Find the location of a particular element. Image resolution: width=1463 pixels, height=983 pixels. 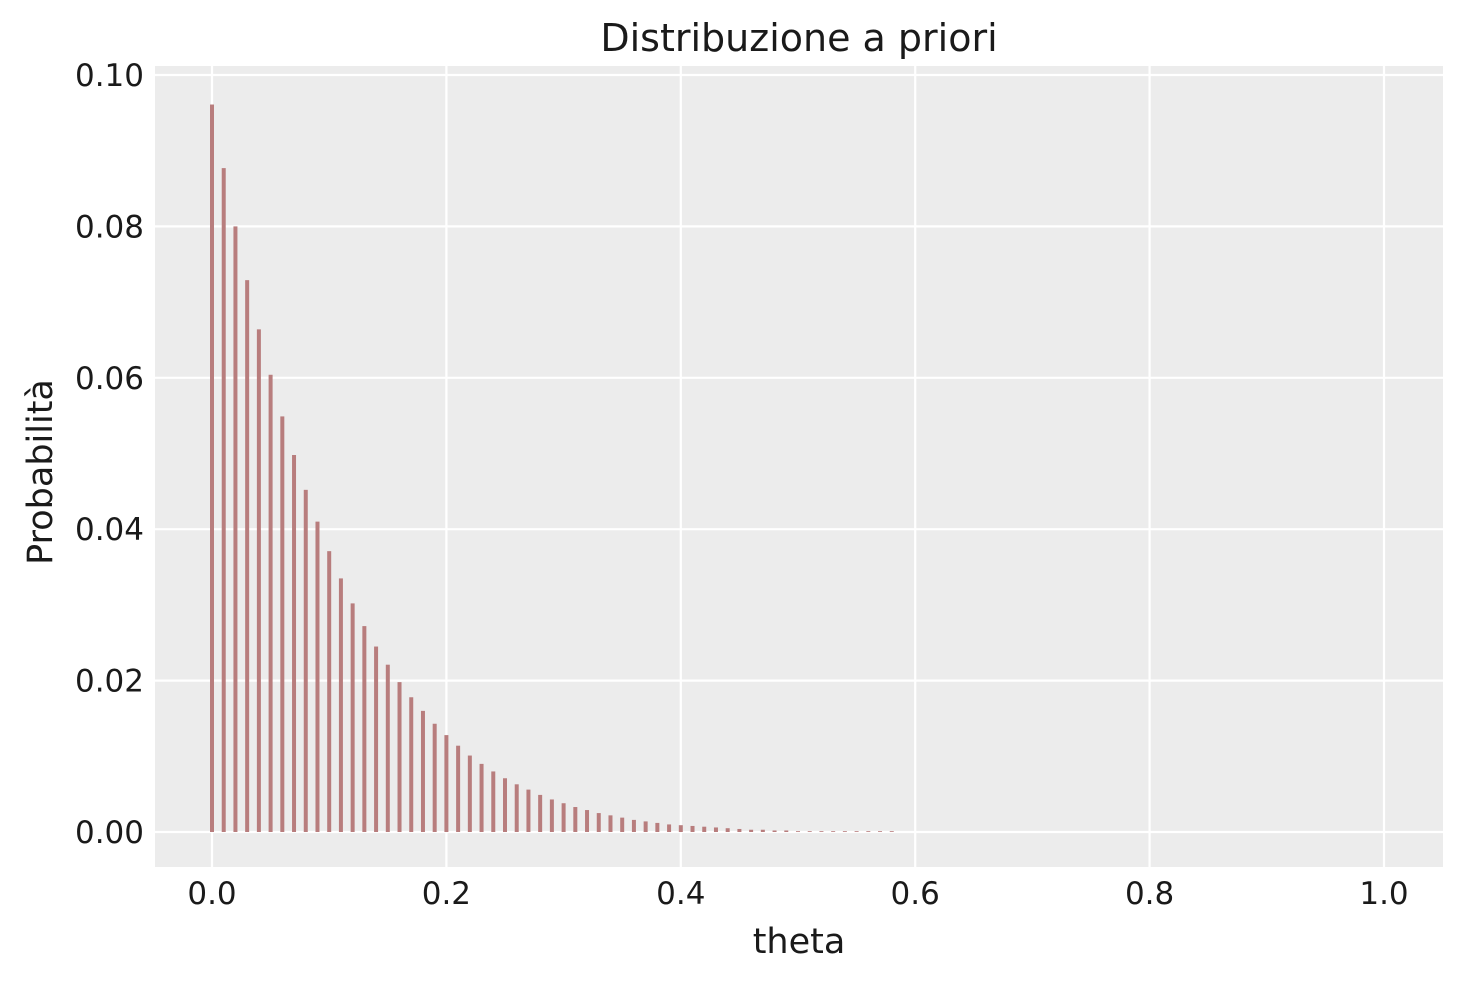

y-tick-label: 0.06 is located at coordinates (109, 379).